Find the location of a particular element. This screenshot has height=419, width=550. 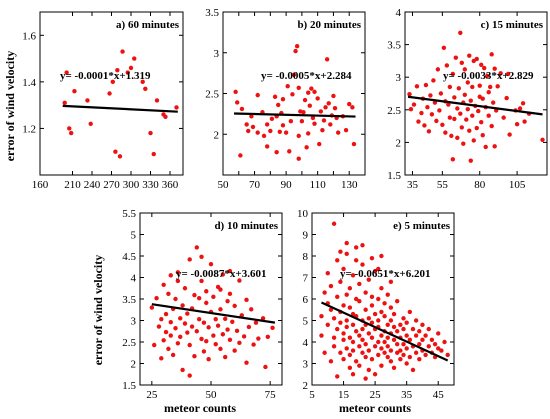

y-axis-title-top-row: error of wind velocity is located at coordinates (10, 106).